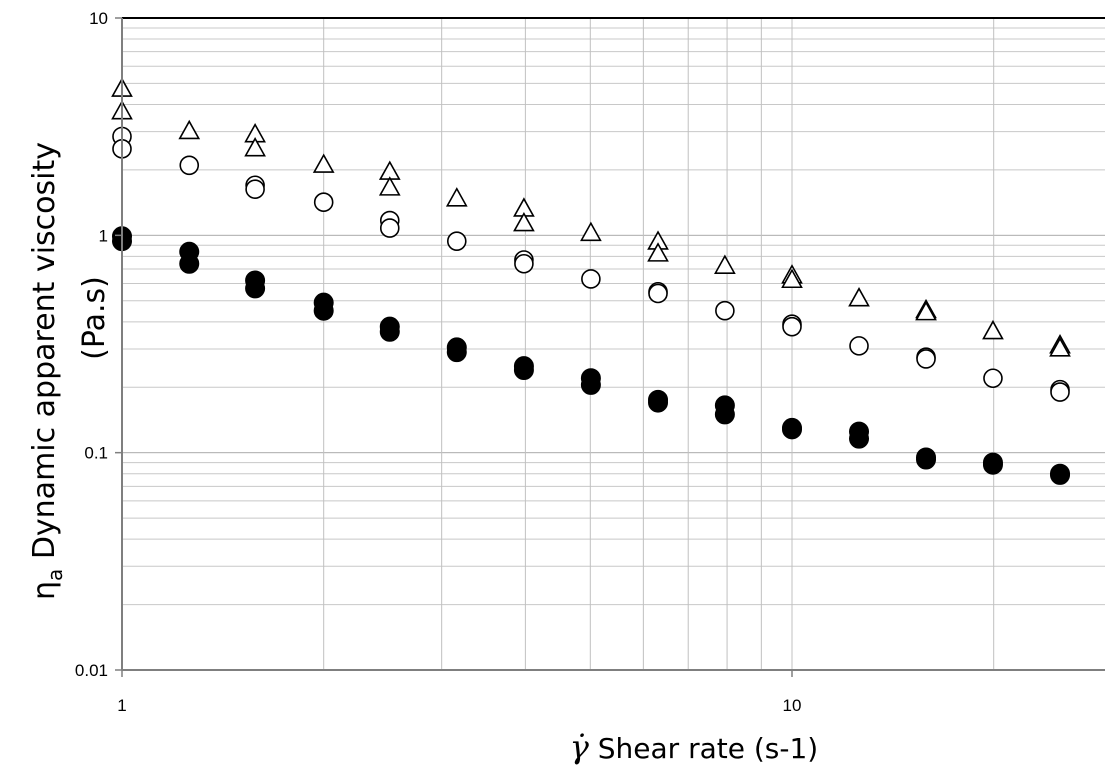  What do you see at coordinates (703, 748) in the screenshot?
I see `x-axis-title-text: Shear rate (s-1)` at bounding box center [703, 748].